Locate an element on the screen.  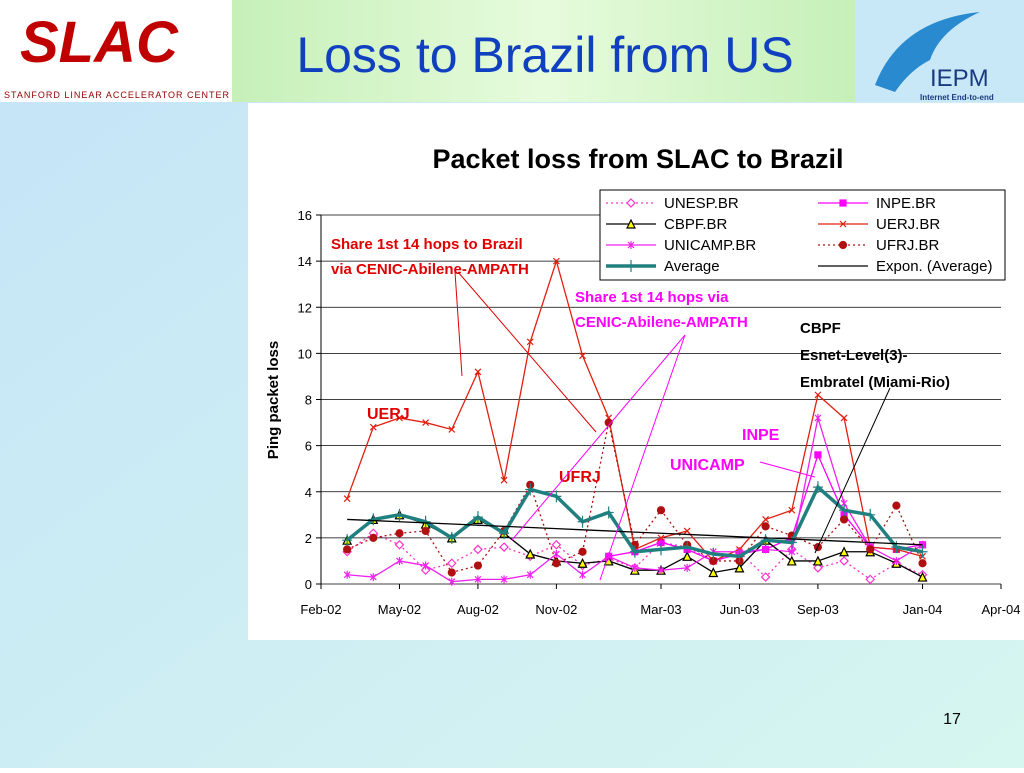
annotation: UERJ is located at coordinates (388, 414).